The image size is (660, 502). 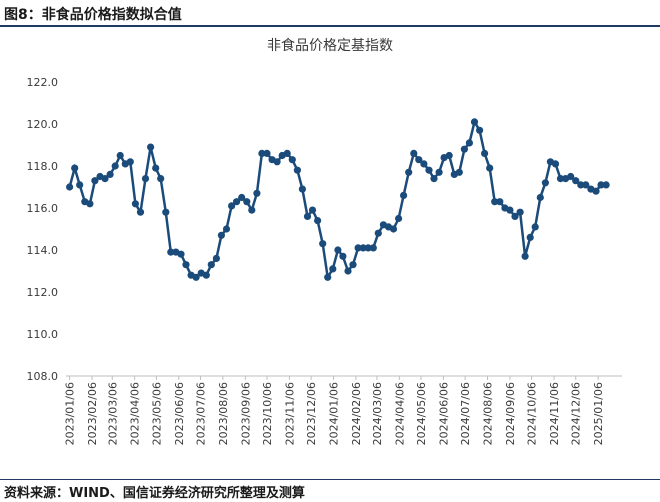 I want to click on y-tick-label: 120.0, so click(x=43, y=124).